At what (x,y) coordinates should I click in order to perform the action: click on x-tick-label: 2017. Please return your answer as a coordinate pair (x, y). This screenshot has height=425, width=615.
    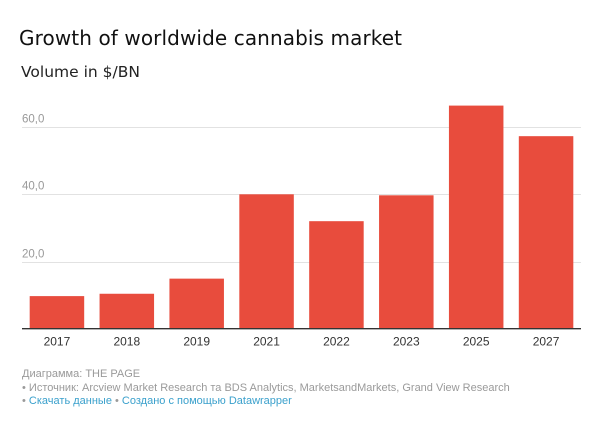
    Looking at the image, I should click on (57, 342).